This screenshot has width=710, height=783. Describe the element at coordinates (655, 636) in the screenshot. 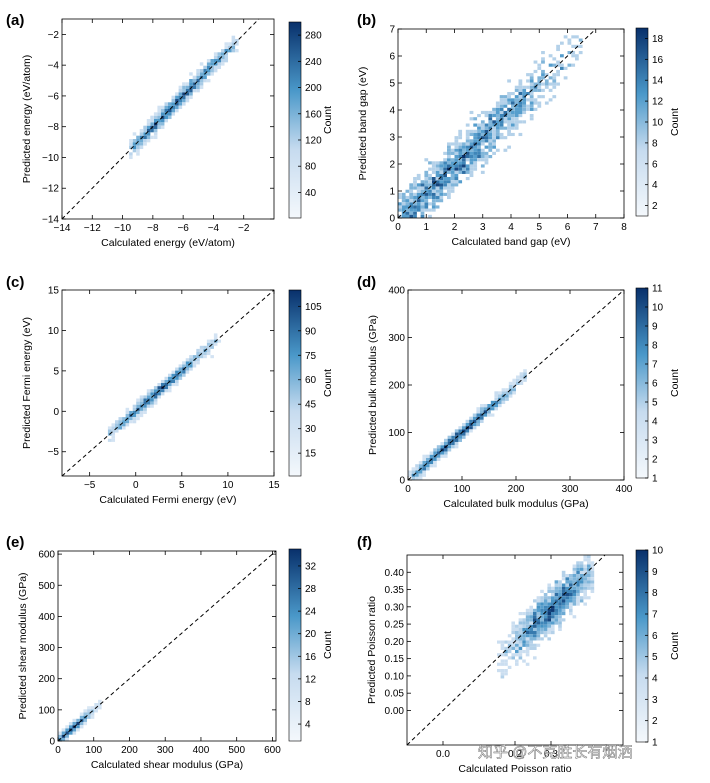

I see `colorbar-tick-label: 6` at that location.